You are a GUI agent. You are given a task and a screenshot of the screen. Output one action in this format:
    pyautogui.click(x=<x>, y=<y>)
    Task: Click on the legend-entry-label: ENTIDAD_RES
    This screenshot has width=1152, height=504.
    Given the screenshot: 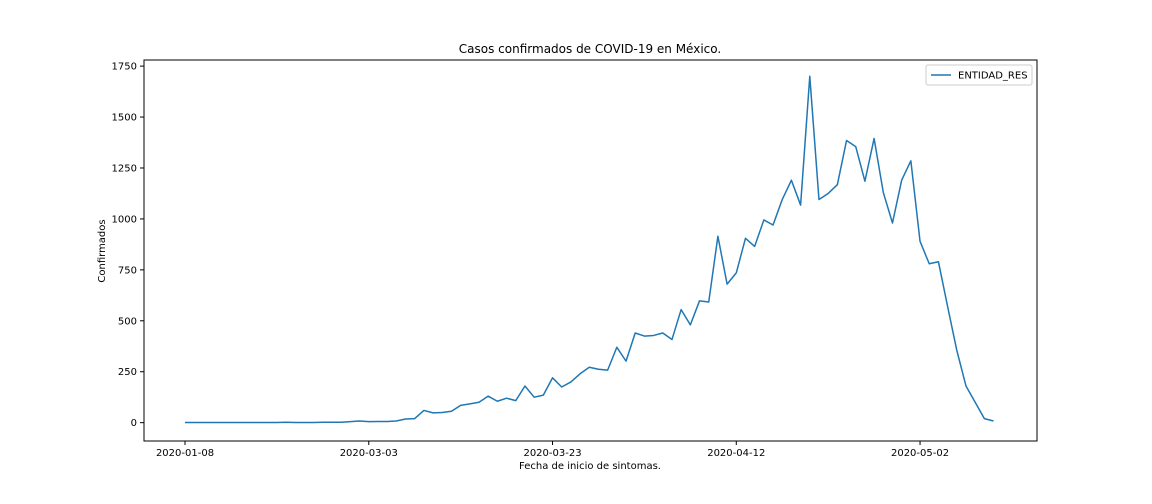 What is the action you would take?
    pyautogui.click(x=993, y=76)
    